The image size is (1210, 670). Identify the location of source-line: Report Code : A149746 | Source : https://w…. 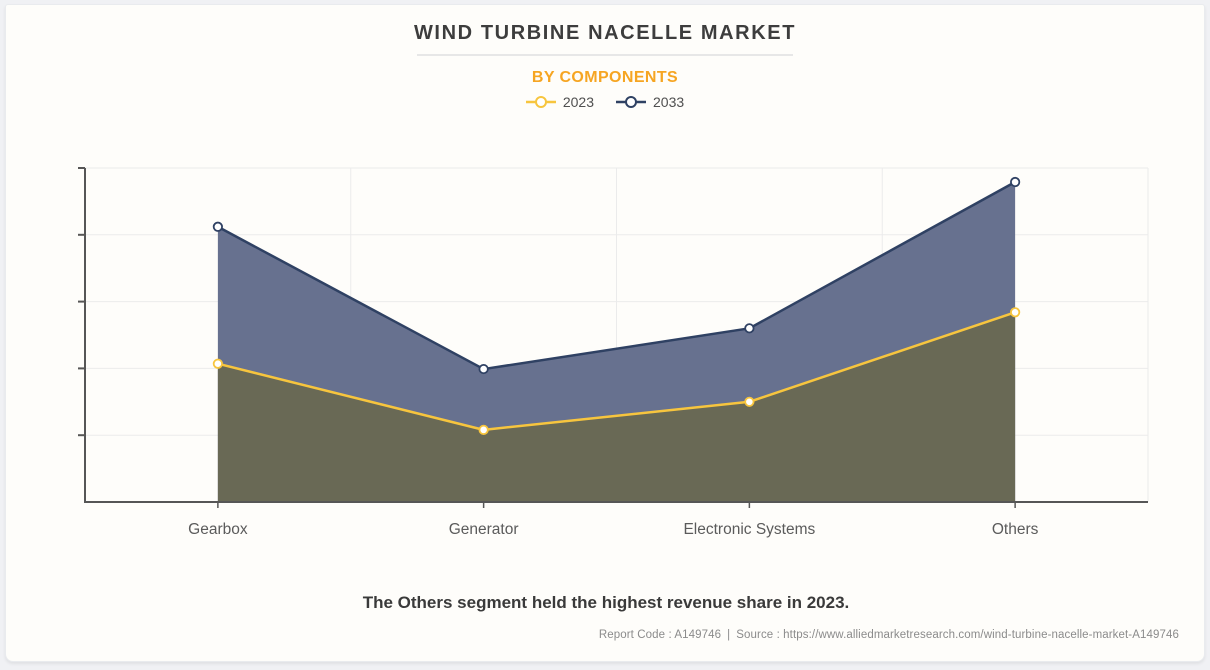
(889, 635).